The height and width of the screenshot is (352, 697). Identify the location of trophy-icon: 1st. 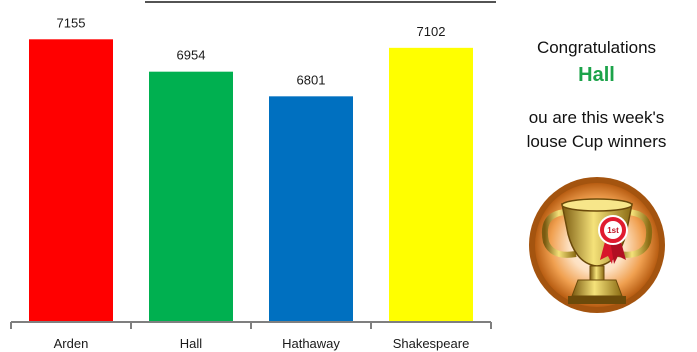
(597, 245).